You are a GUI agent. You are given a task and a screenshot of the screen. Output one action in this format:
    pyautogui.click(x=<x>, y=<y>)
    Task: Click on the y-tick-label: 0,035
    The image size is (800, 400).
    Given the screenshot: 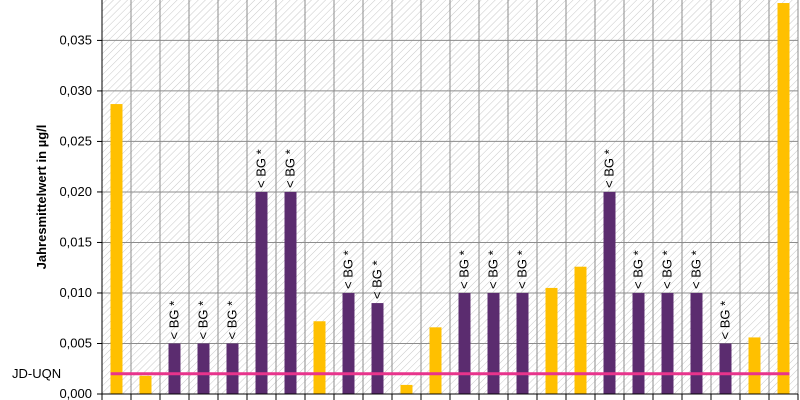 What is the action you would take?
    pyautogui.click(x=75, y=39)
    